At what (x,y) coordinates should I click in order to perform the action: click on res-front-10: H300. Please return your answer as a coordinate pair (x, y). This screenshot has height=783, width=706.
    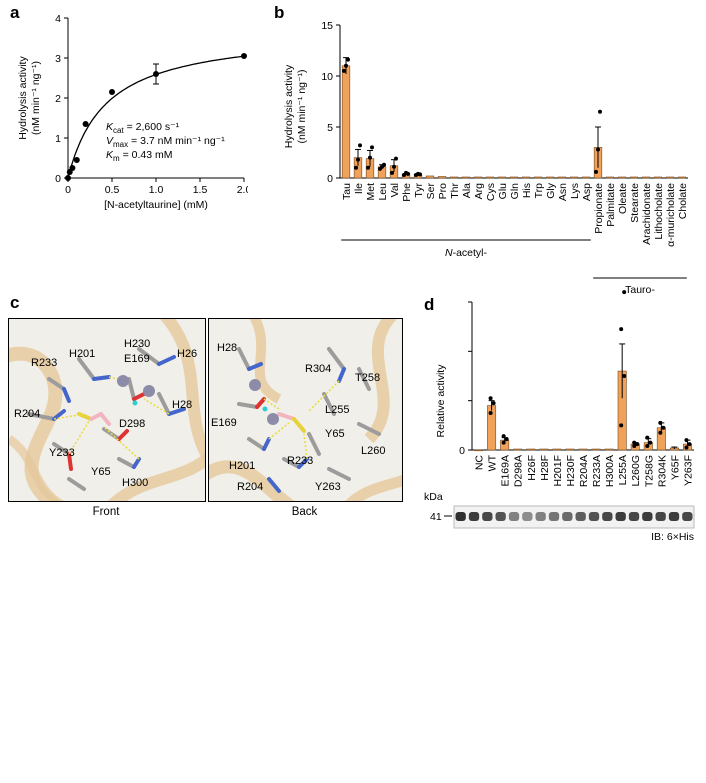
    Looking at the image, I should click on (135, 483).